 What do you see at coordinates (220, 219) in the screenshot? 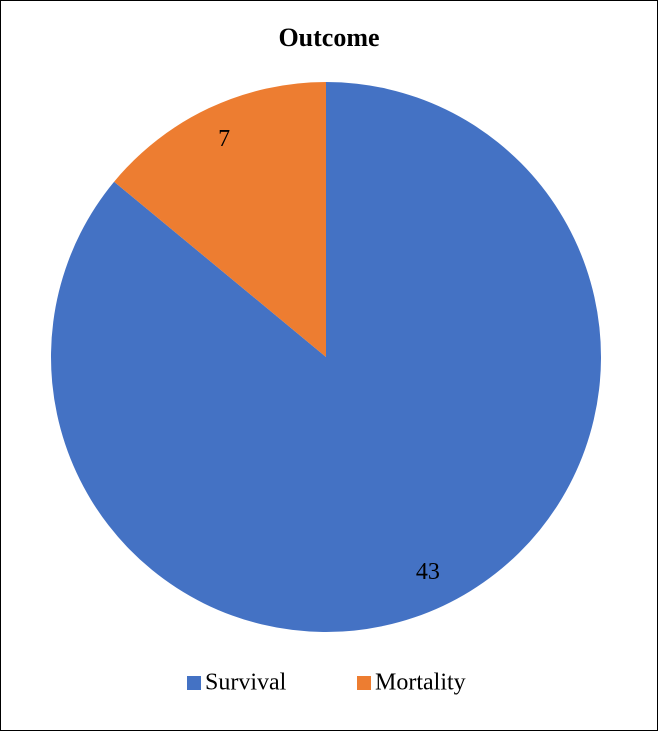
I see `pie-slice` at bounding box center [220, 219].